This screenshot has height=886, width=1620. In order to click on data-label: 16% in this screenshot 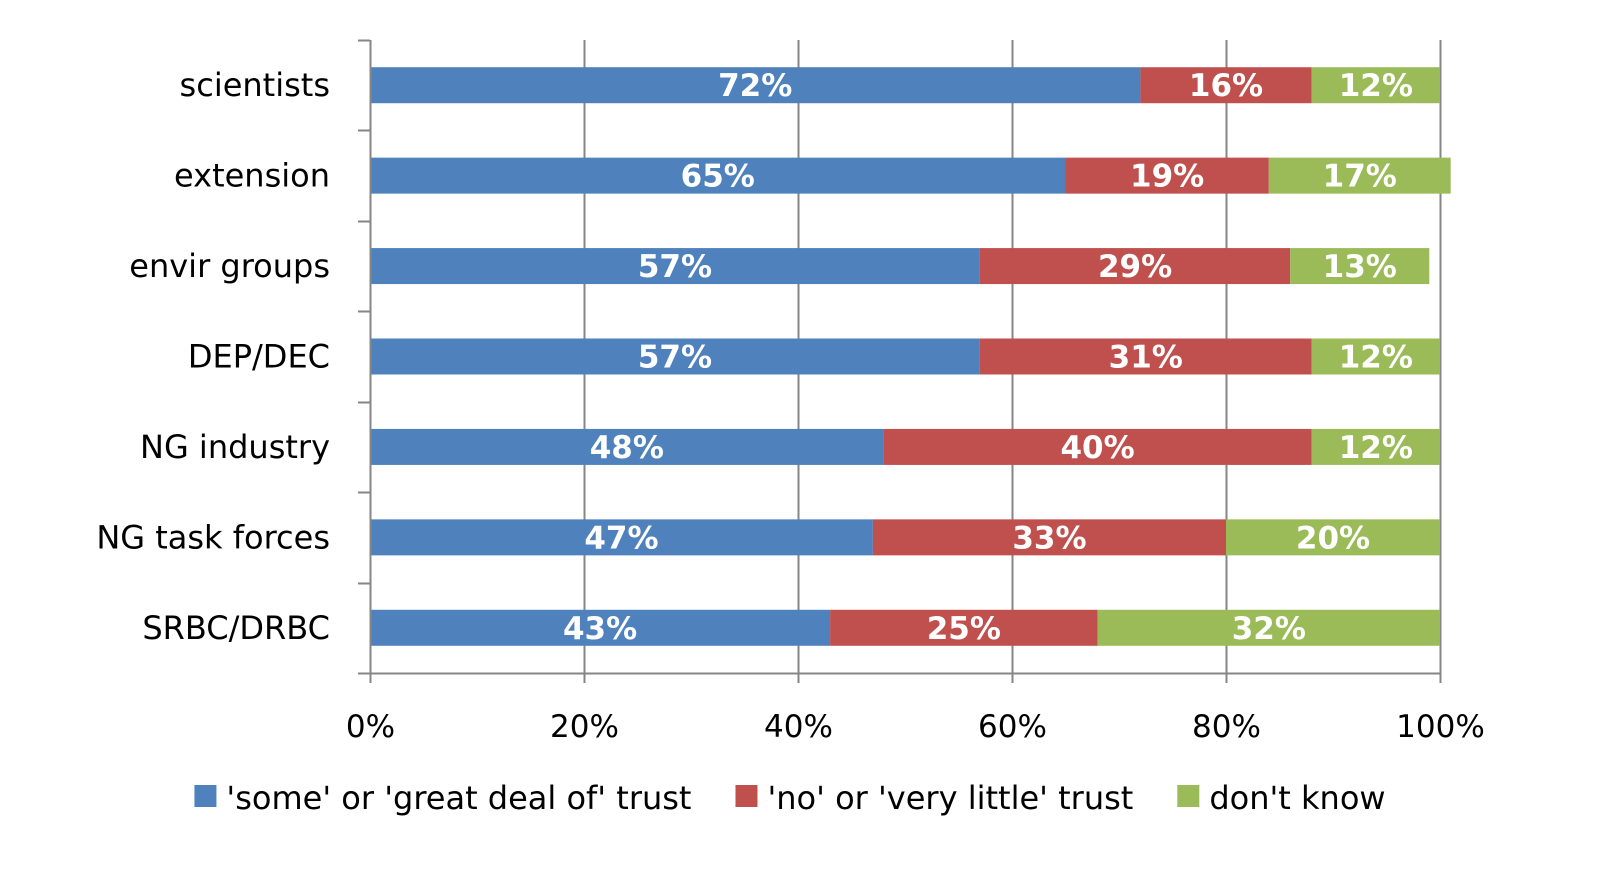, I will do `click(1226, 86)`.